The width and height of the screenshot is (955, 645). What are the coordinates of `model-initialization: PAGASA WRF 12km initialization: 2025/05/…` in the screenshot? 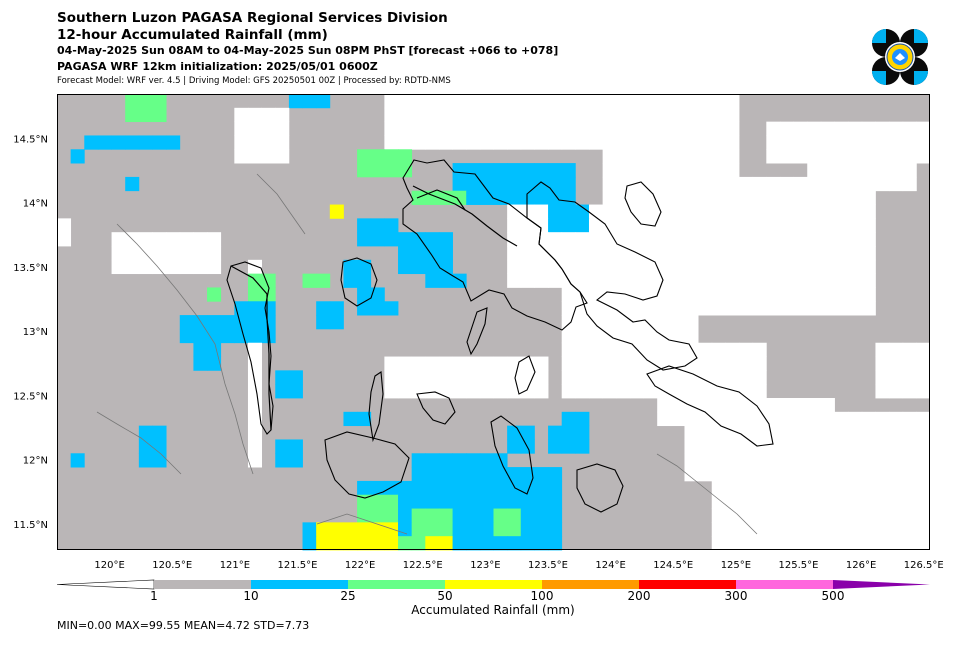 It's located at (217, 66).